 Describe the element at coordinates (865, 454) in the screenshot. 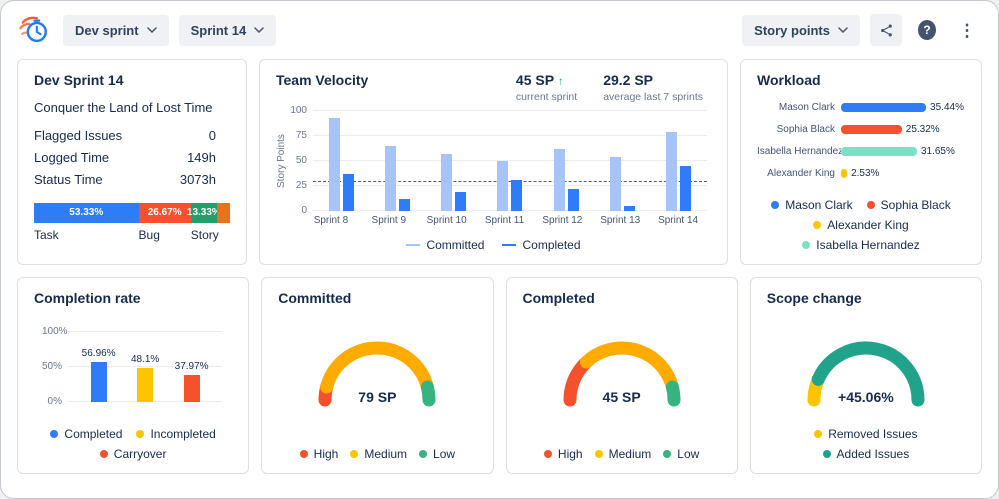

I see `legend-item: Added Issues` at that location.